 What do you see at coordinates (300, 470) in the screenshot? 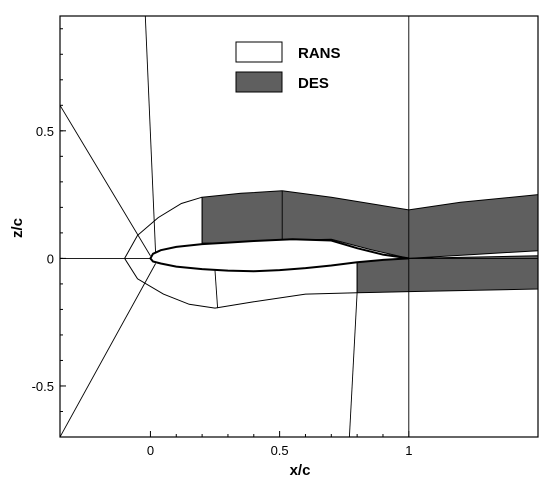
I see `x-axis-label: x/c` at bounding box center [300, 470].